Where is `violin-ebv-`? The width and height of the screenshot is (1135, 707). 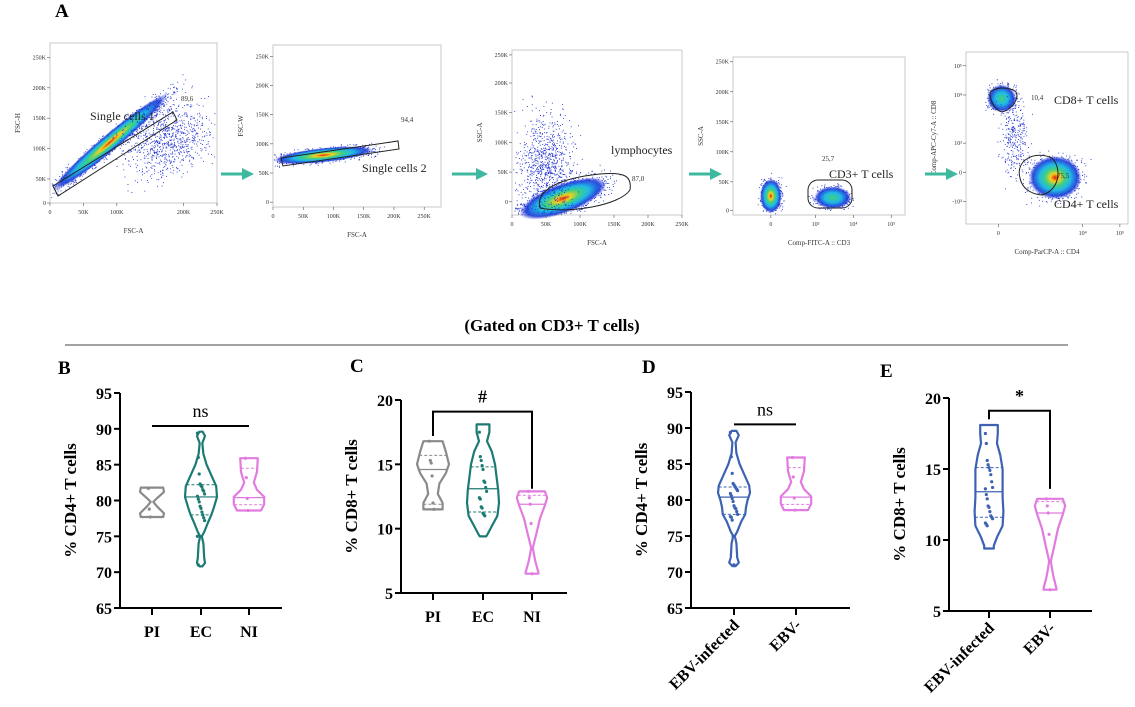 violin-ebv- is located at coordinates (796, 483).